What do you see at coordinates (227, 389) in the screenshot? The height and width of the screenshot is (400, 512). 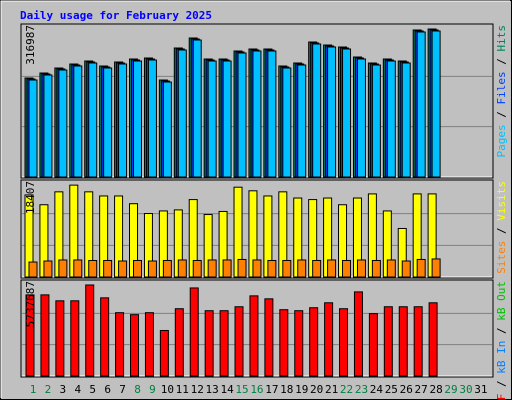 I see `x-tick-label: 14` at bounding box center [227, 389].